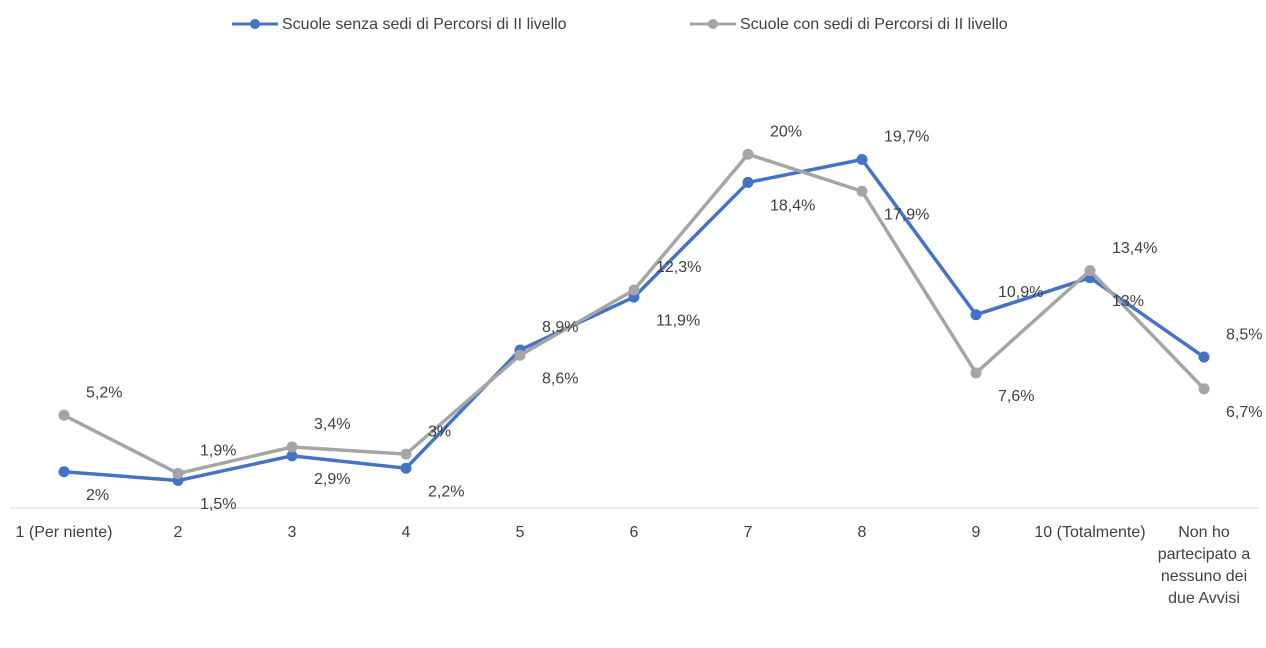  I want to click on data-label: 3%, so click(439, 431).